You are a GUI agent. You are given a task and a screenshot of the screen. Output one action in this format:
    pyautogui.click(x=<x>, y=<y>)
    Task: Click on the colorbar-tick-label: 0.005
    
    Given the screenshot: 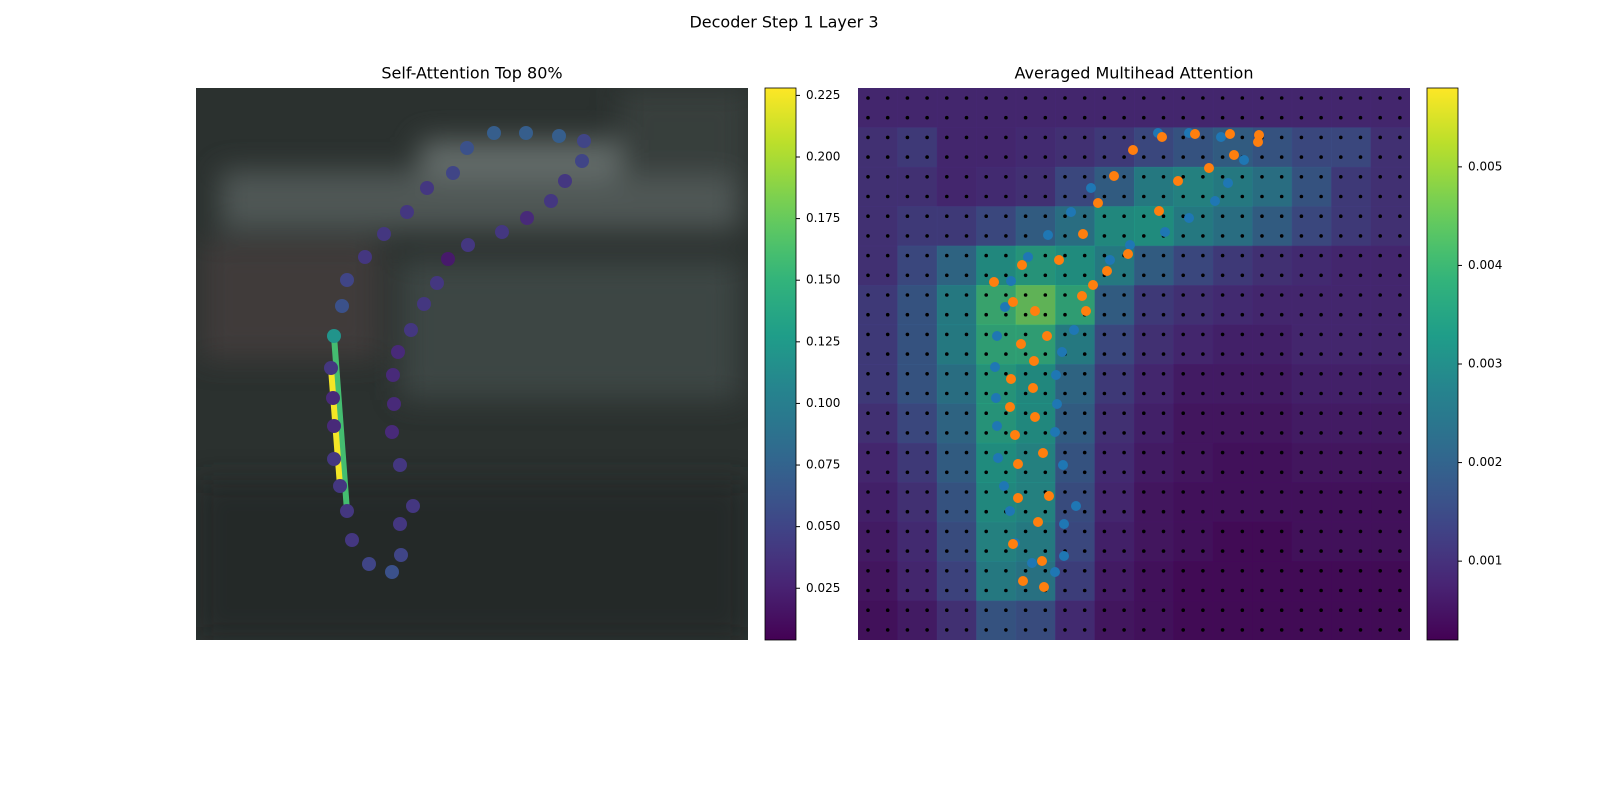 What is the action you would take?
    pyautogui.click(x=1485, y=166)
    